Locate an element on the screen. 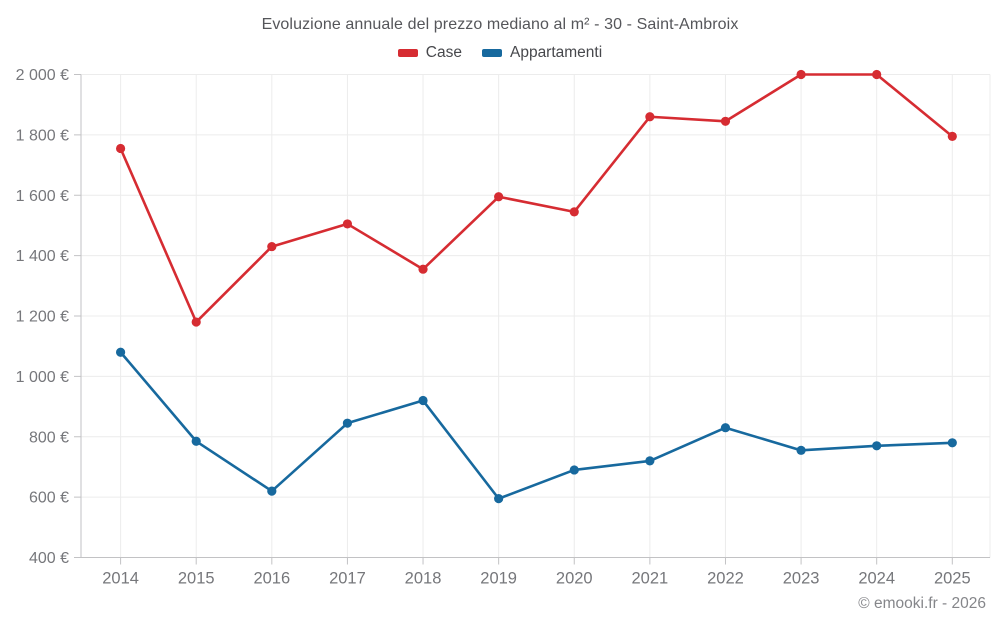 The width and height of the screenshot is (1000, 625). copyright: © emooki.fr - 2026 is located at coordinates (922, 603).